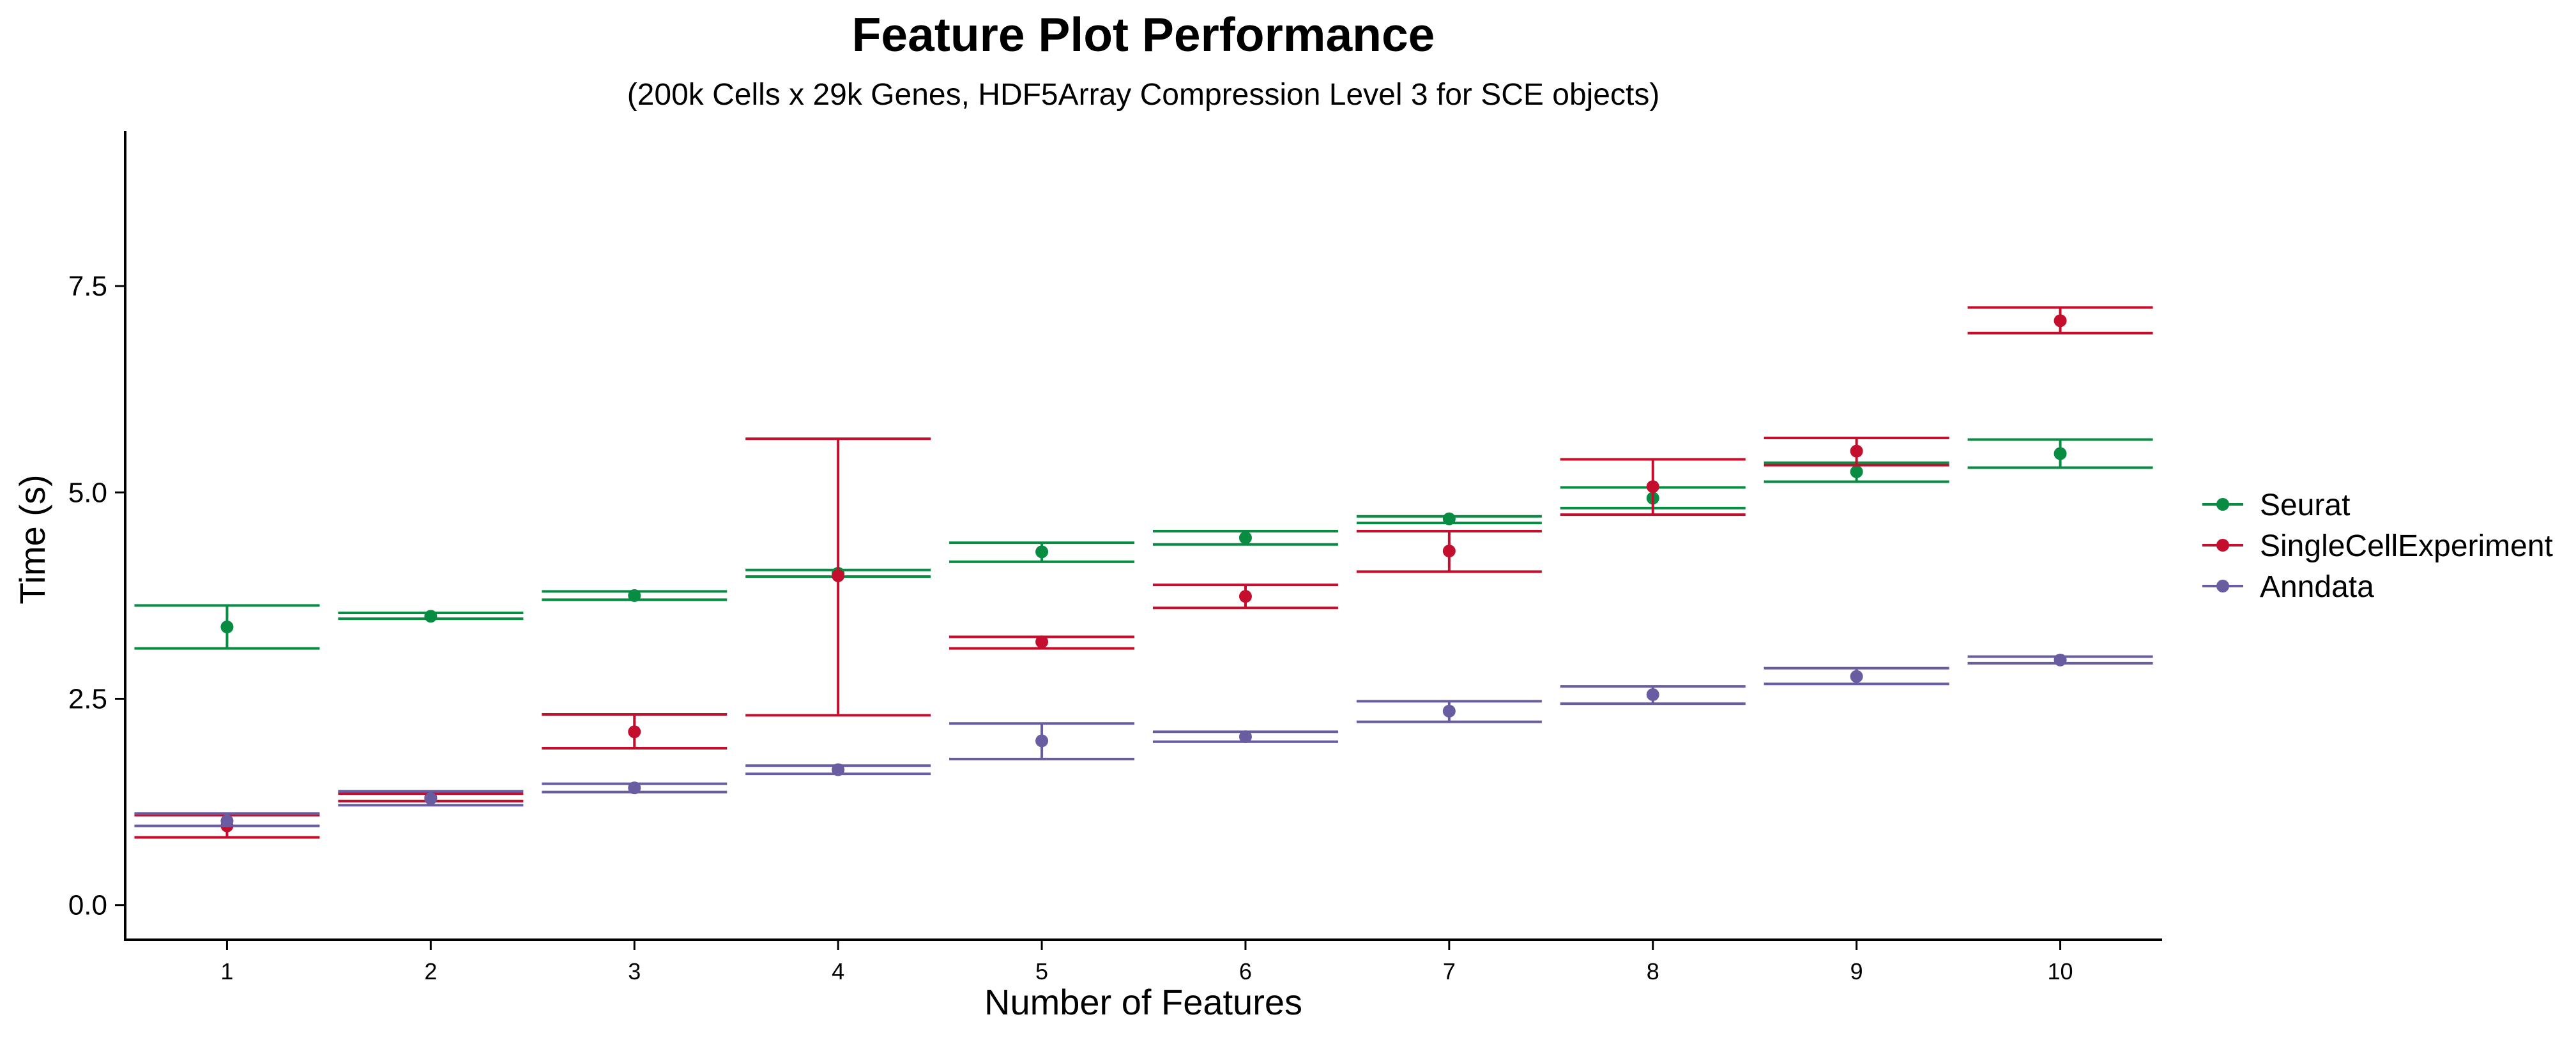 This screenshot has height=1040, width=2576. What do you see at coordinates (430, 971) in the screenshot?
I see `x-tick-label: 2` at bounding box center [430, 971].